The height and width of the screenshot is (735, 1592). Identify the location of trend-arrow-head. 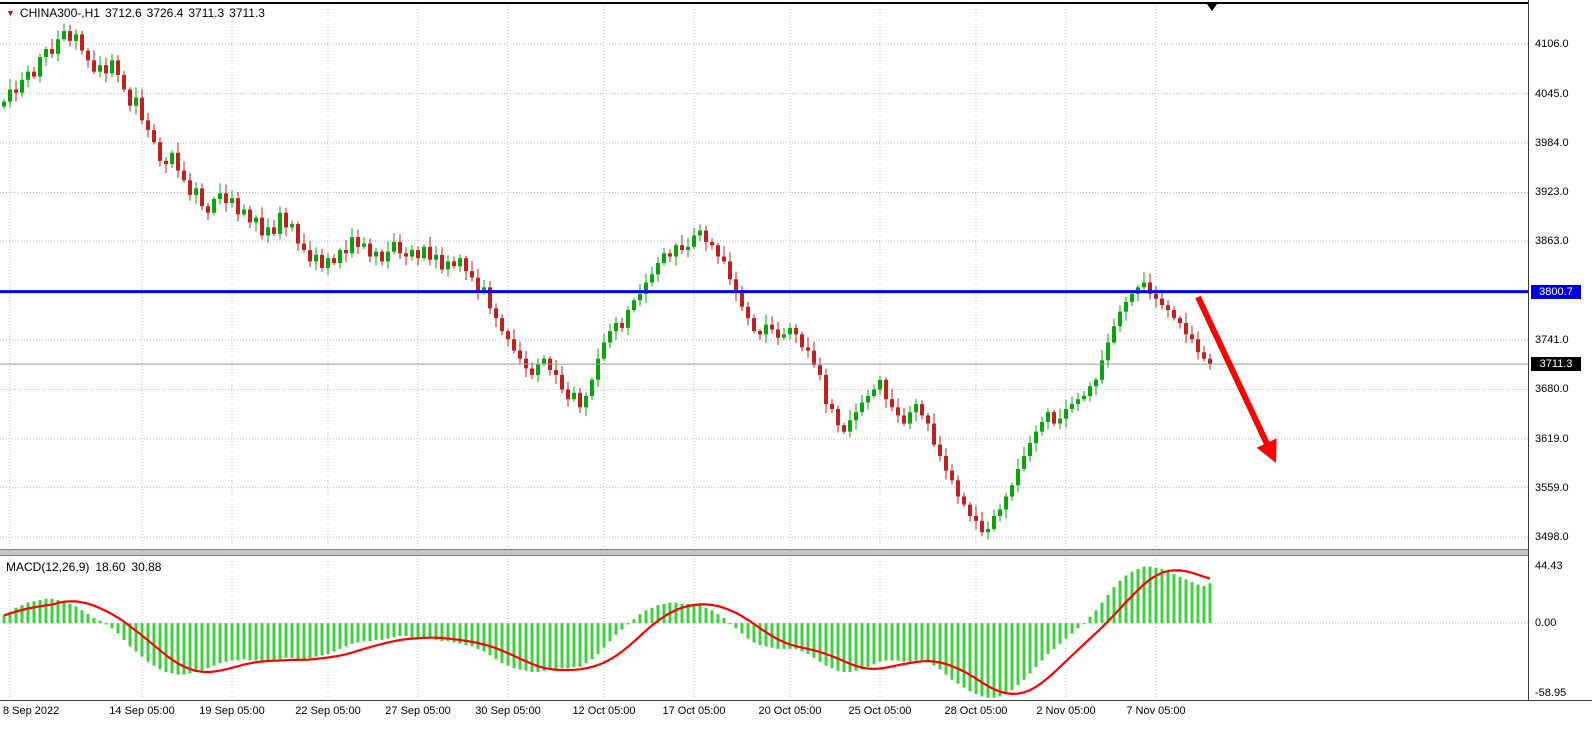
(1266, 450).